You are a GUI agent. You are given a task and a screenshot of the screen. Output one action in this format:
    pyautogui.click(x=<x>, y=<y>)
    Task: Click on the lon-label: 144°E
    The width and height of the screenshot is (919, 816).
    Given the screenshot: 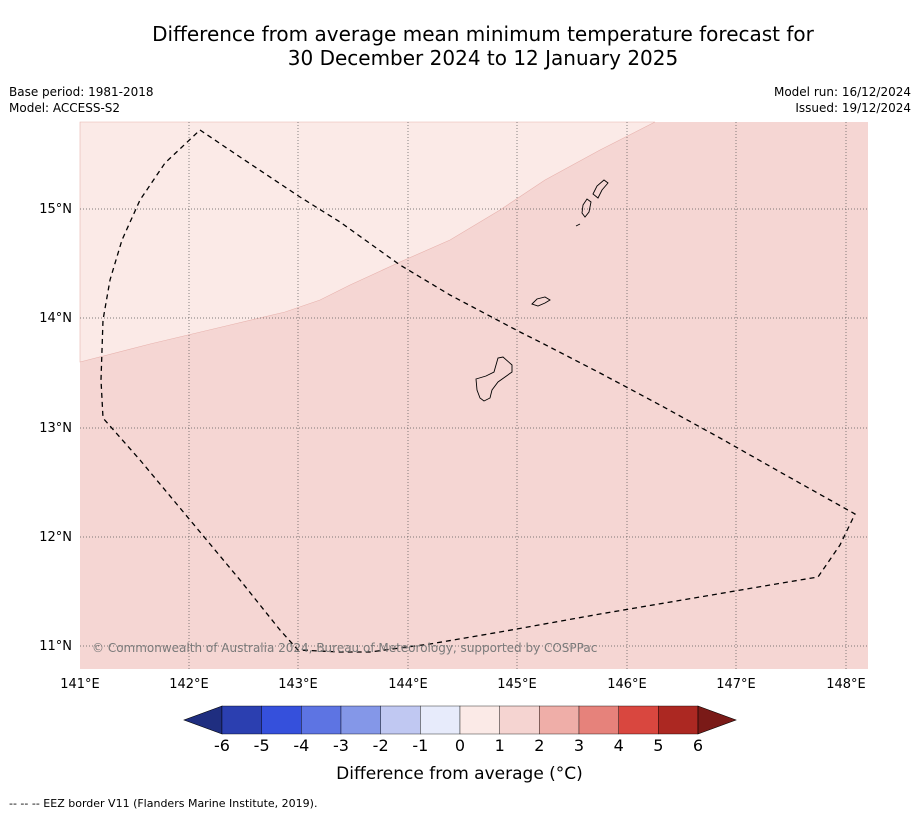 What is the action you would take?
    pyautogui.click(x=408, y=684)
    